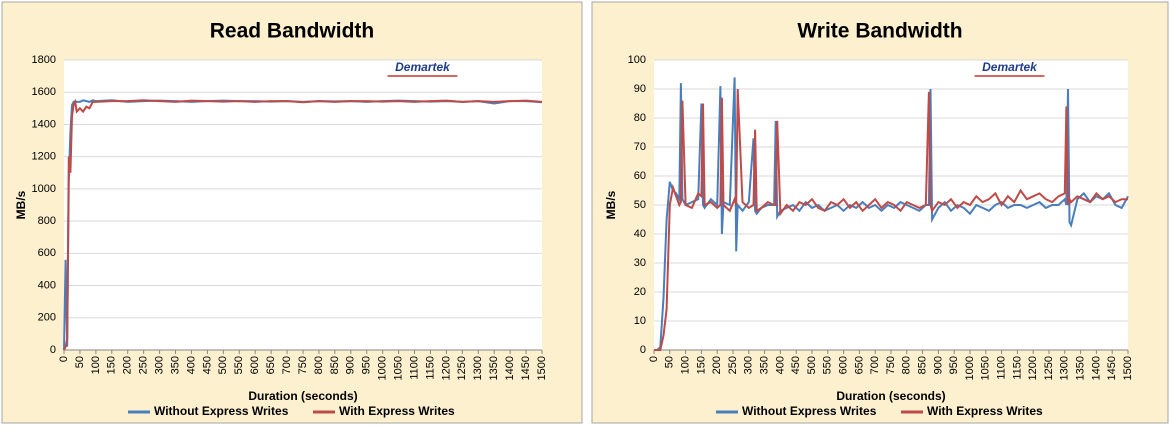  I want to click on y-tick-label: 50, so click(640, 205).